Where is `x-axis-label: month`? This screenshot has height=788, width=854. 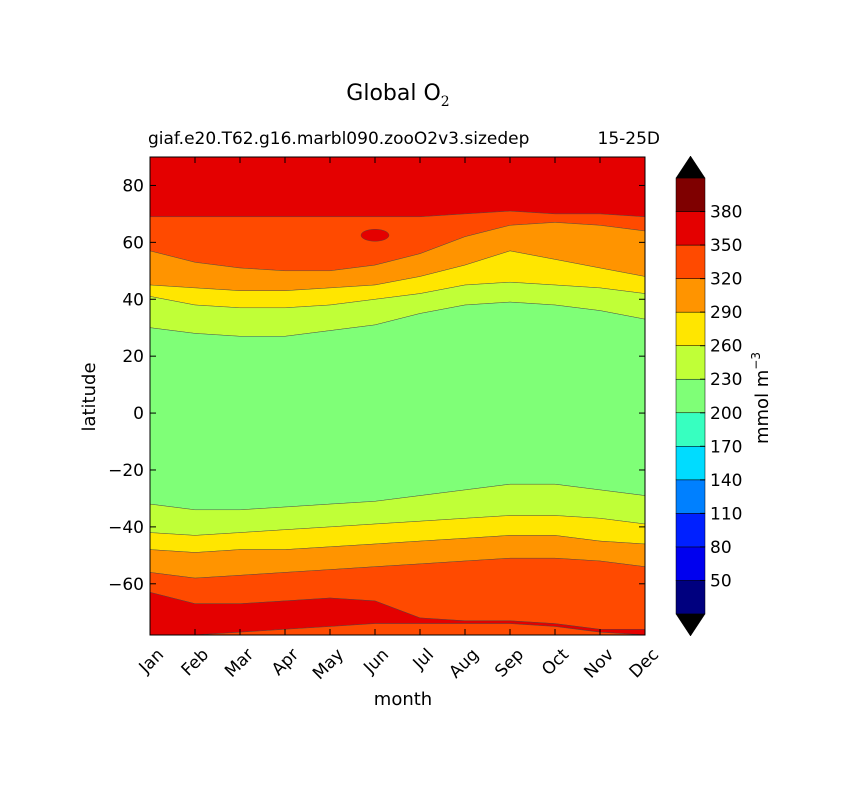
x-axis-label: month is located at coordinates (403, 699).